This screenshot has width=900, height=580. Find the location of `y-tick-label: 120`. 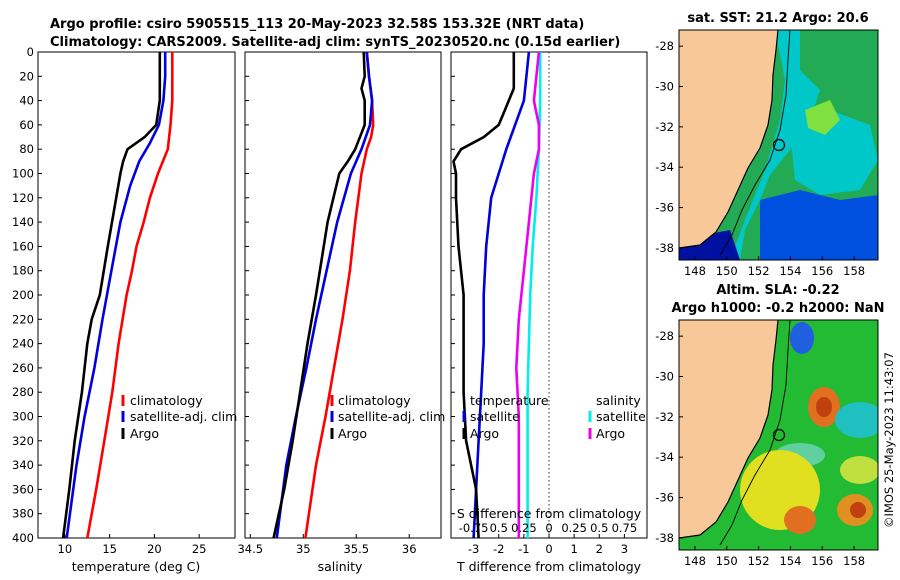

y-tick-label: 120 is located at coordinates (23, 198).